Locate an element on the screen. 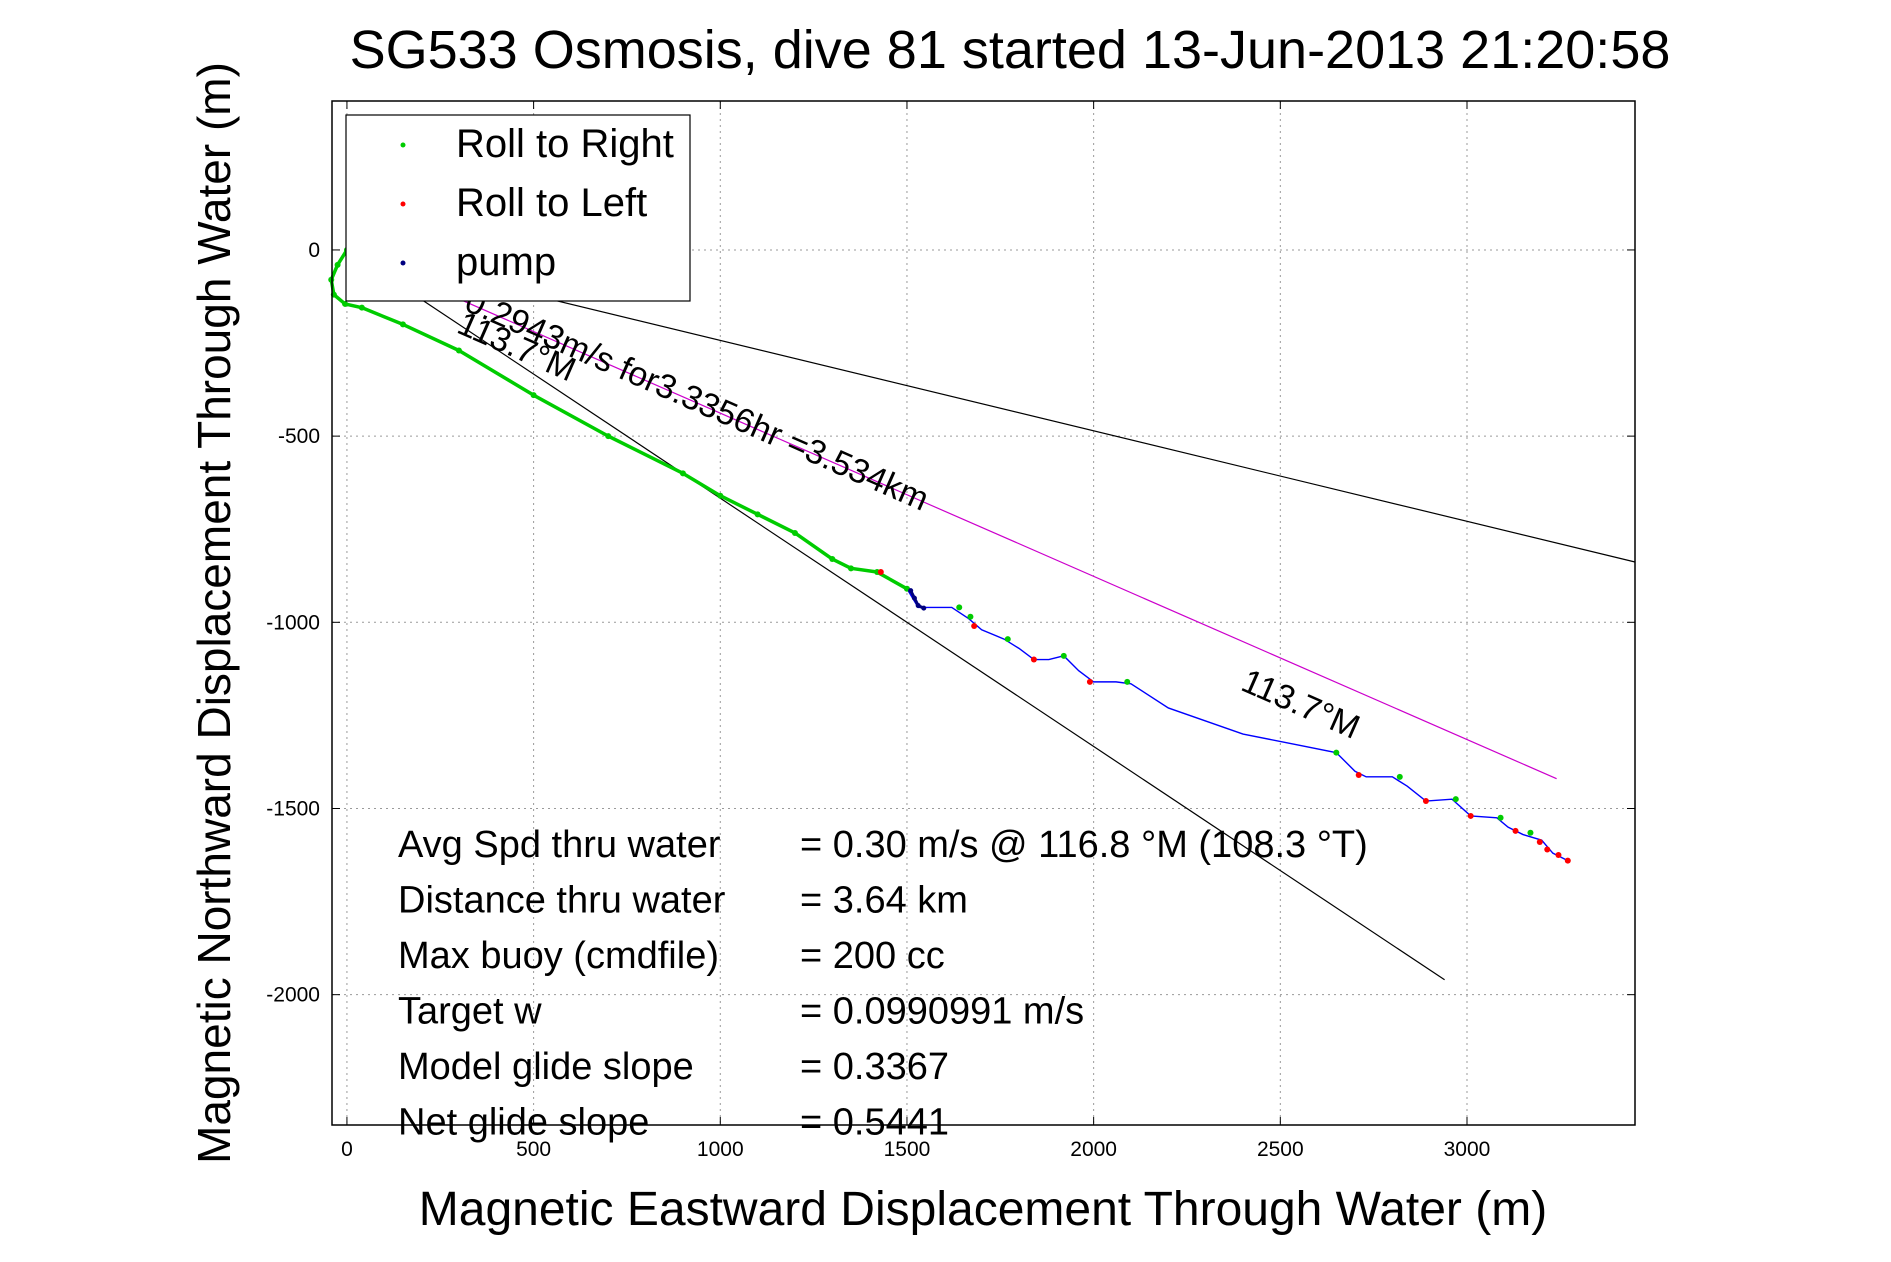 The width and height of the screenshot is (1891, 1262). x-tick-label-3: 1500 is located at coordinates (907, 1149).